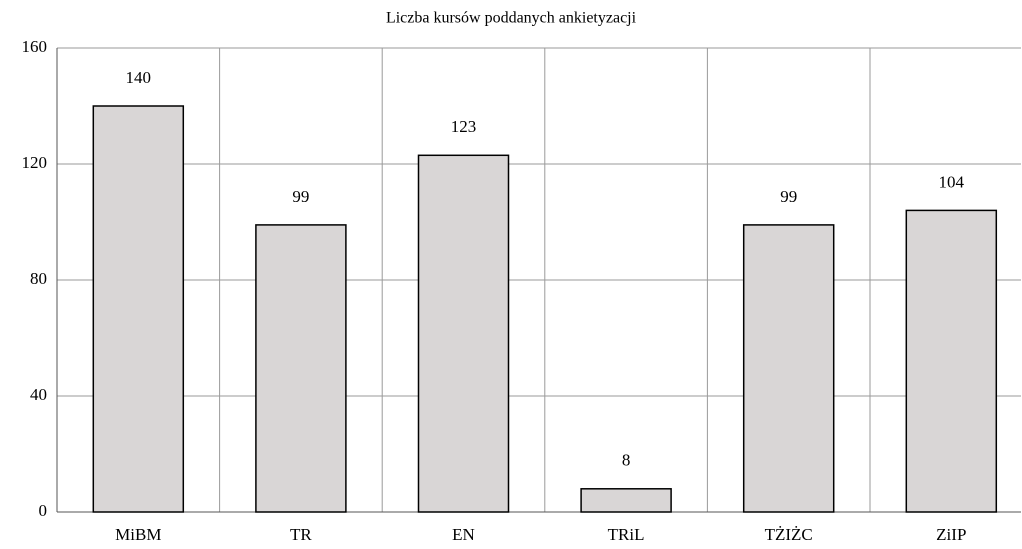 This screenshot has width=1022, height=549. Describe the element at coordinates (511, 18) in the screenshot. I see `chart-title: Liczba kursów poddanych ankietyzacji` at that location.